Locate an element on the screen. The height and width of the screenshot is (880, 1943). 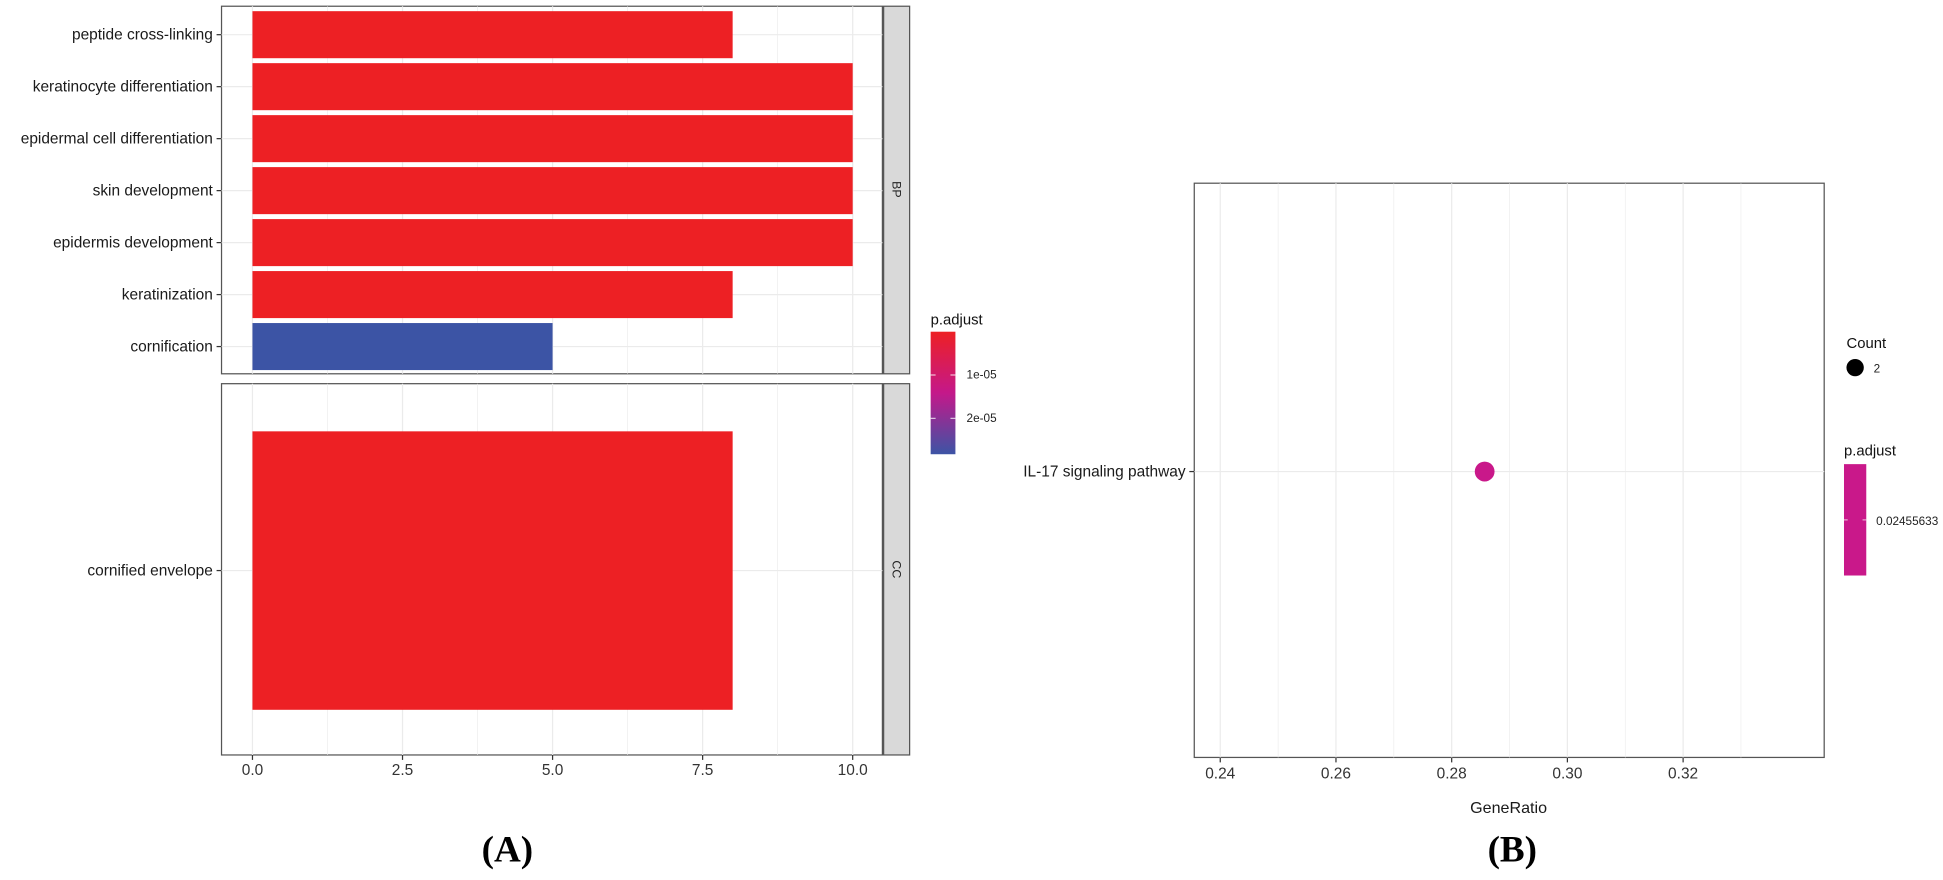
x-tick-label: 0.30 is located at coordinates (1567, 773).